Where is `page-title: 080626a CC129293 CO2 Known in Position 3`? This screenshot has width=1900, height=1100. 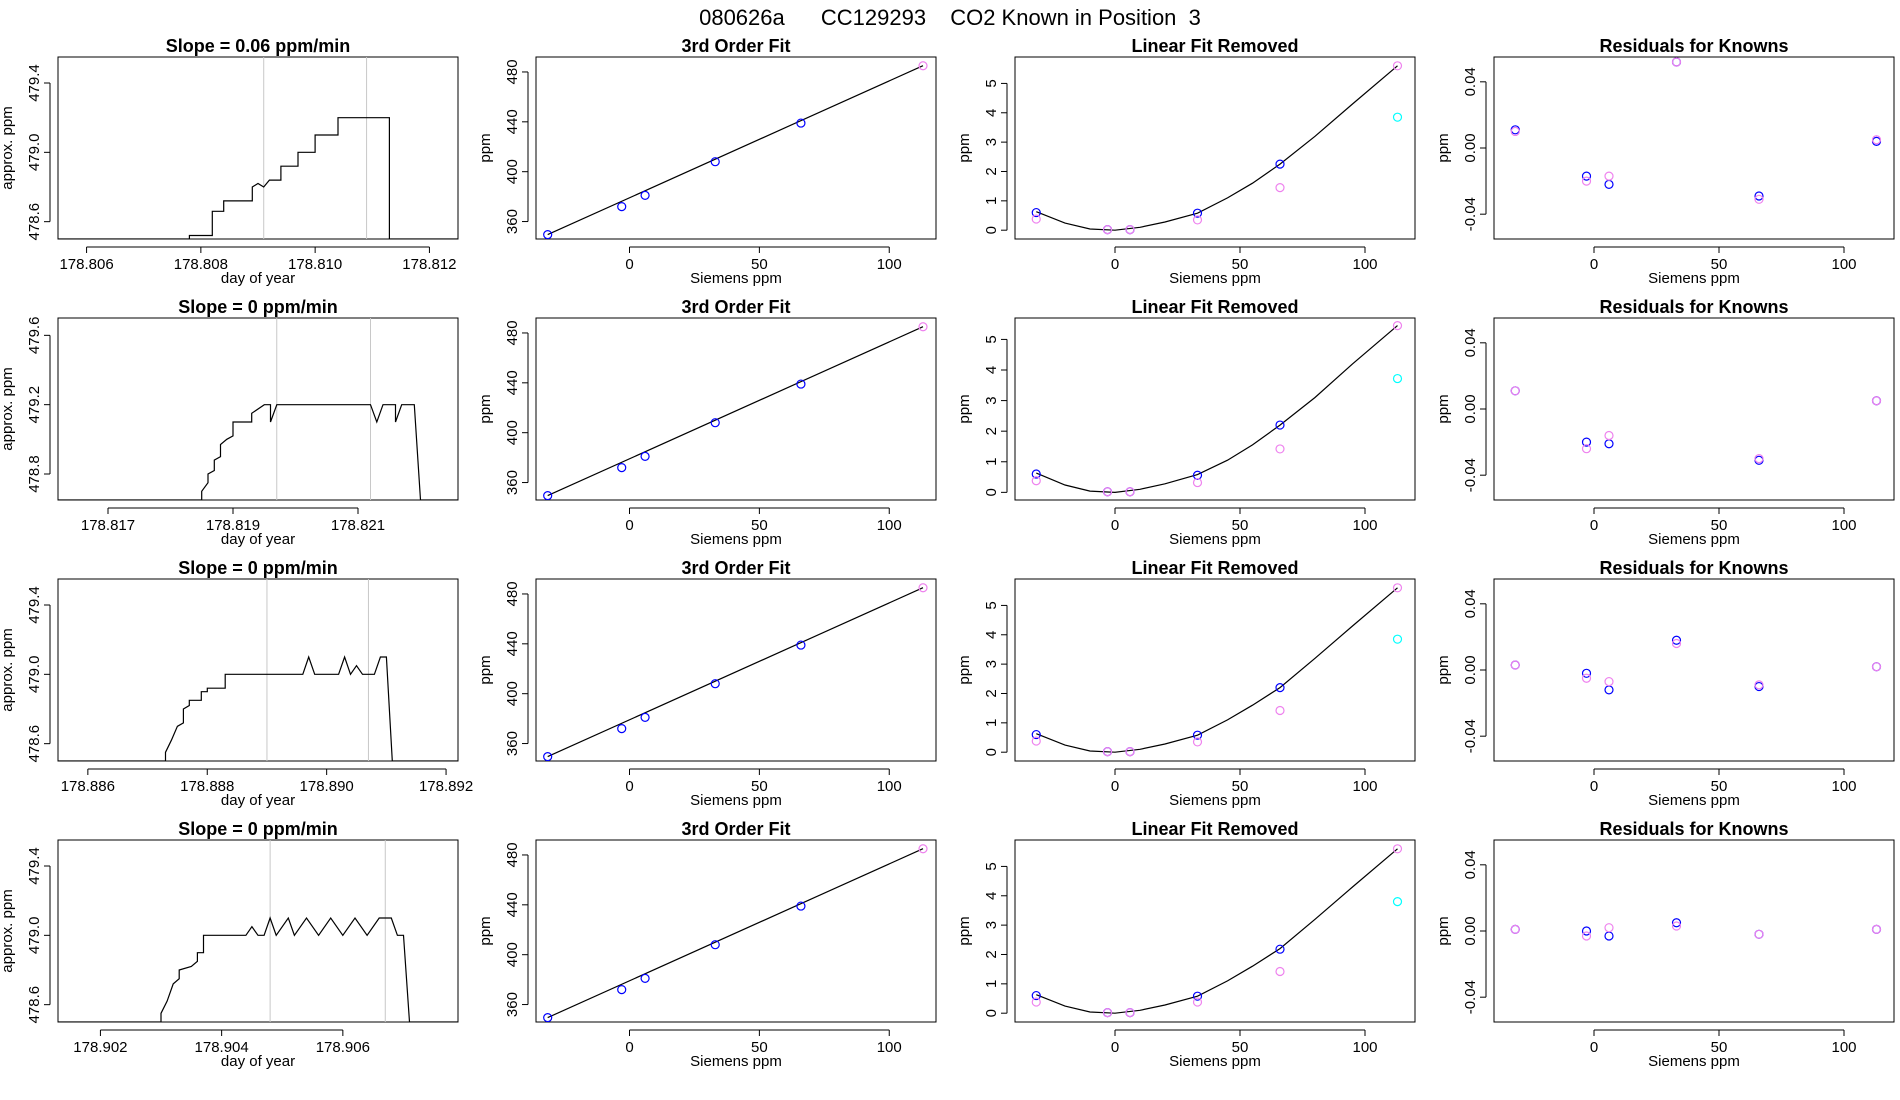
page-title: 080626a CC129293 CO2 Known in Position 3 is located at coordinates (950, 17).